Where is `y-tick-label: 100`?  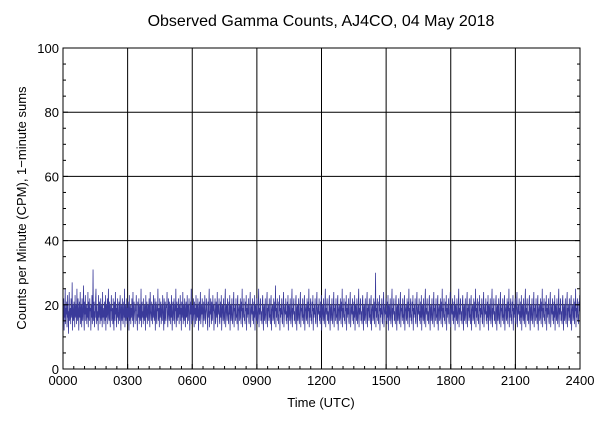
y-tick-label: 100 is located at coordinates (48, 48).